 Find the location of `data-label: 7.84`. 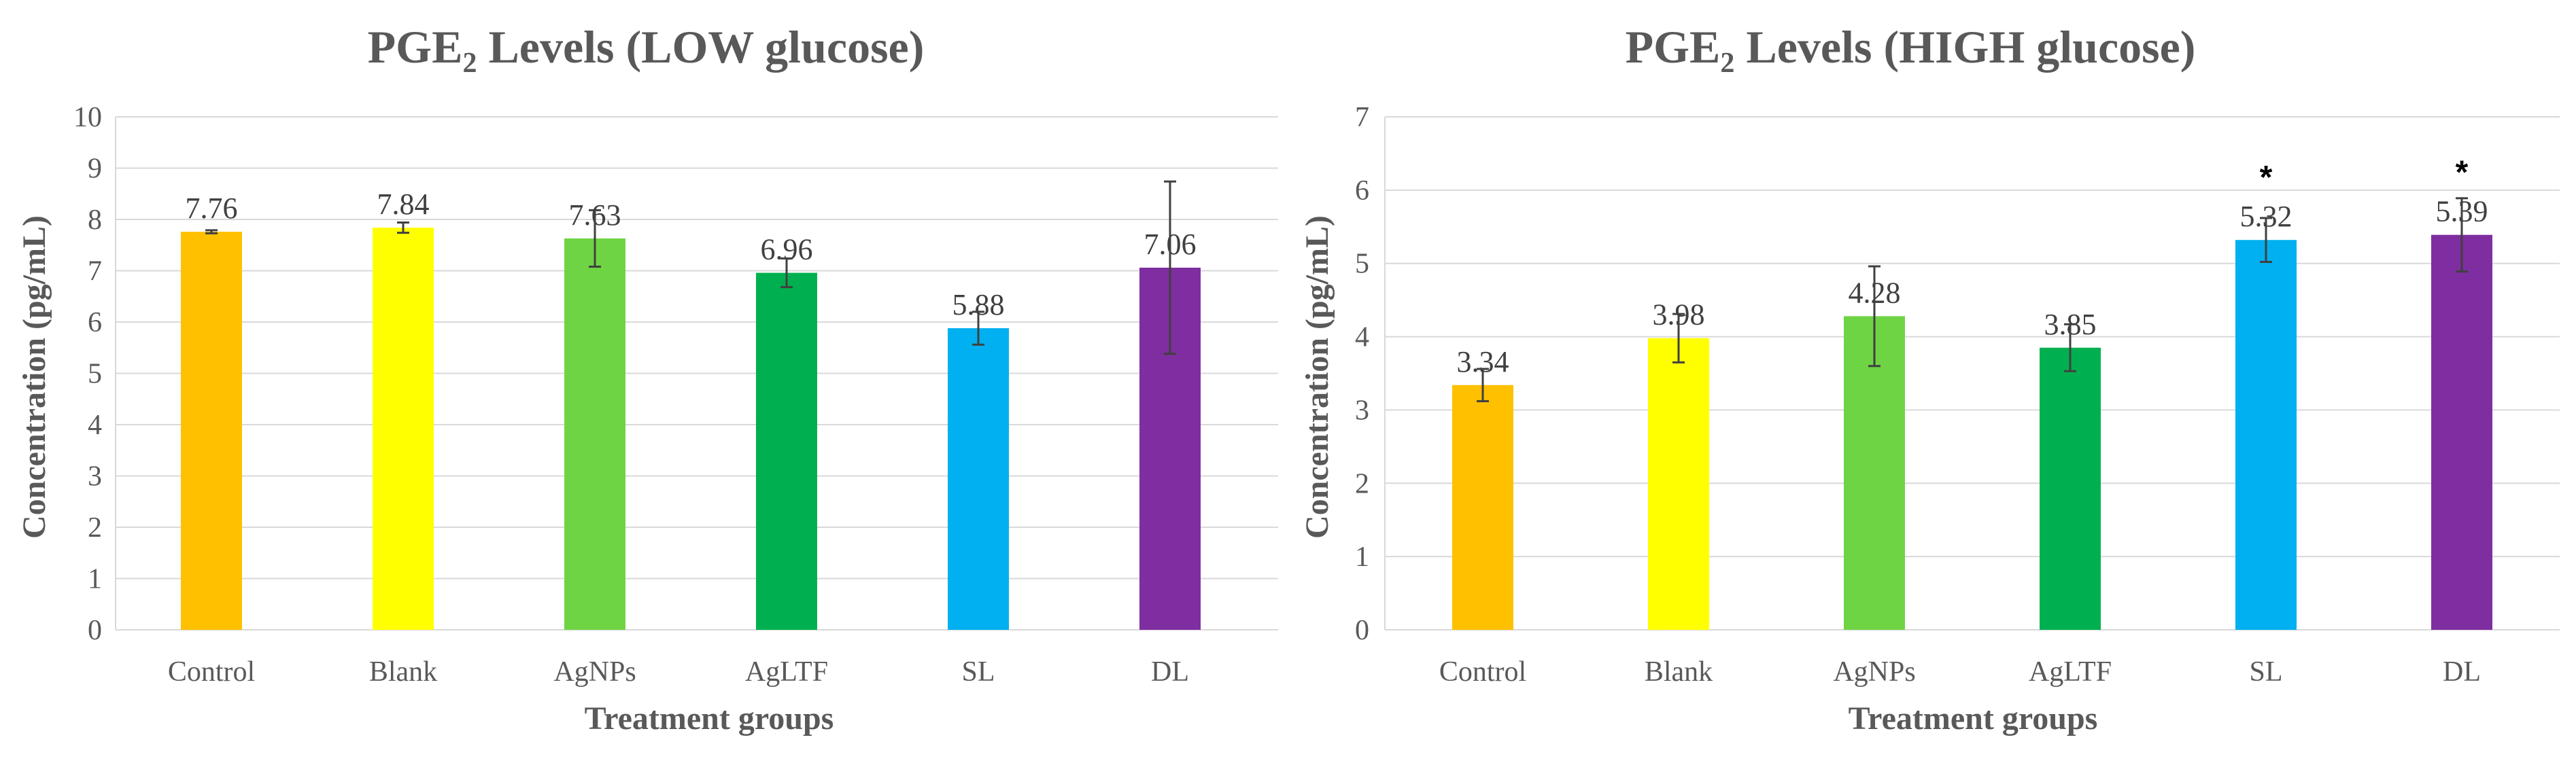

data-label: 7.84 is located at coordinates (403, 205).